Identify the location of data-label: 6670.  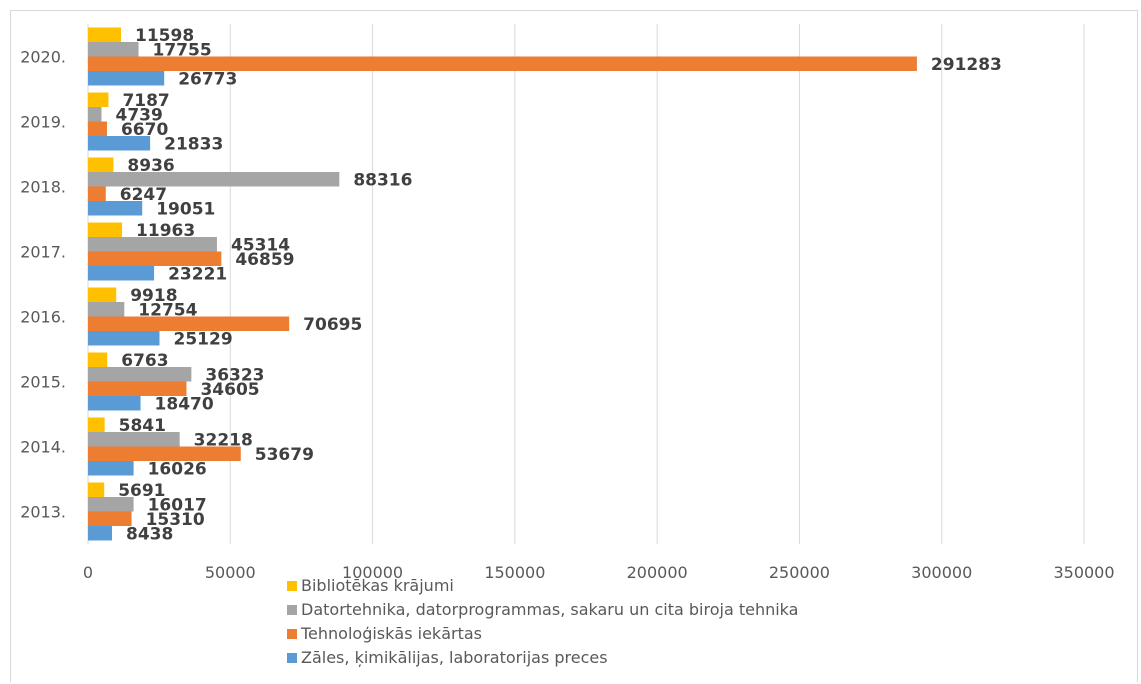
(144, 130).